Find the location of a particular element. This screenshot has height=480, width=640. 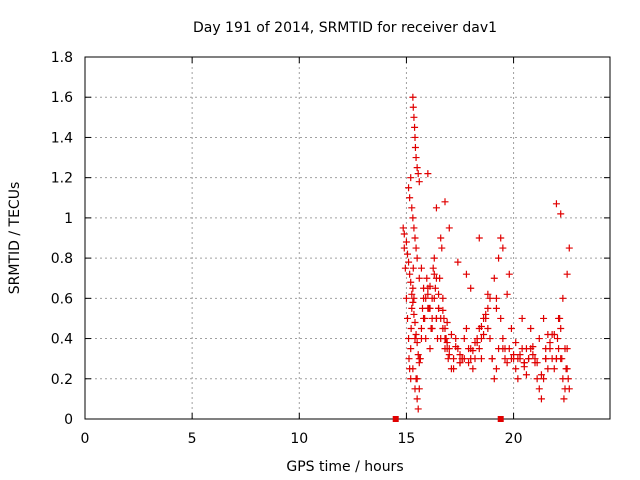

y-tick-label: 1.2 is located at coordinates (62, 179).